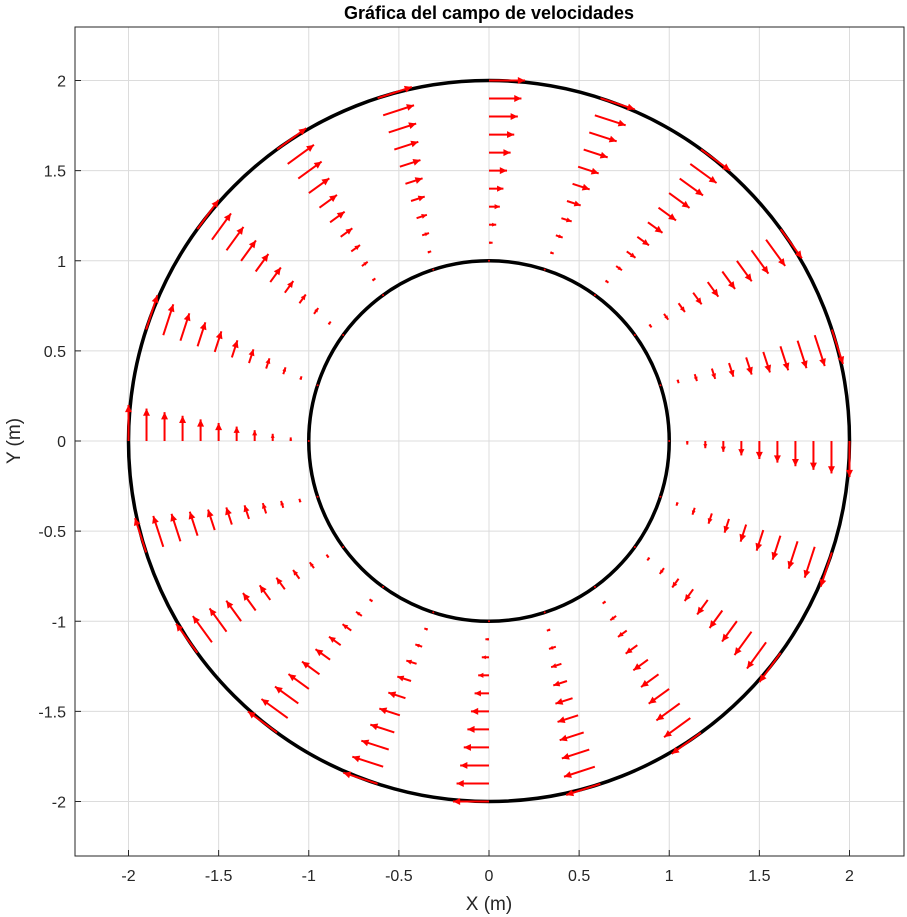  I want to click on x-tick-label: 0.5, so click(579, 876).